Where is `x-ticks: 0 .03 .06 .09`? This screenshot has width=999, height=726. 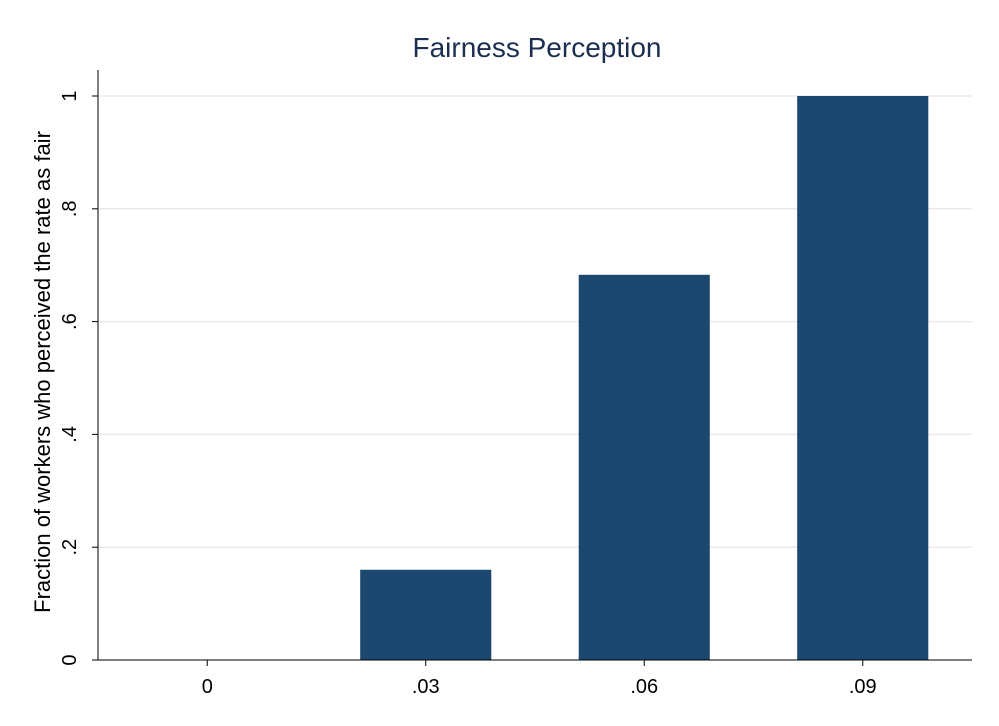 x-ticks: 0 .03 .06 .09 is located at coordinates (539, 679).